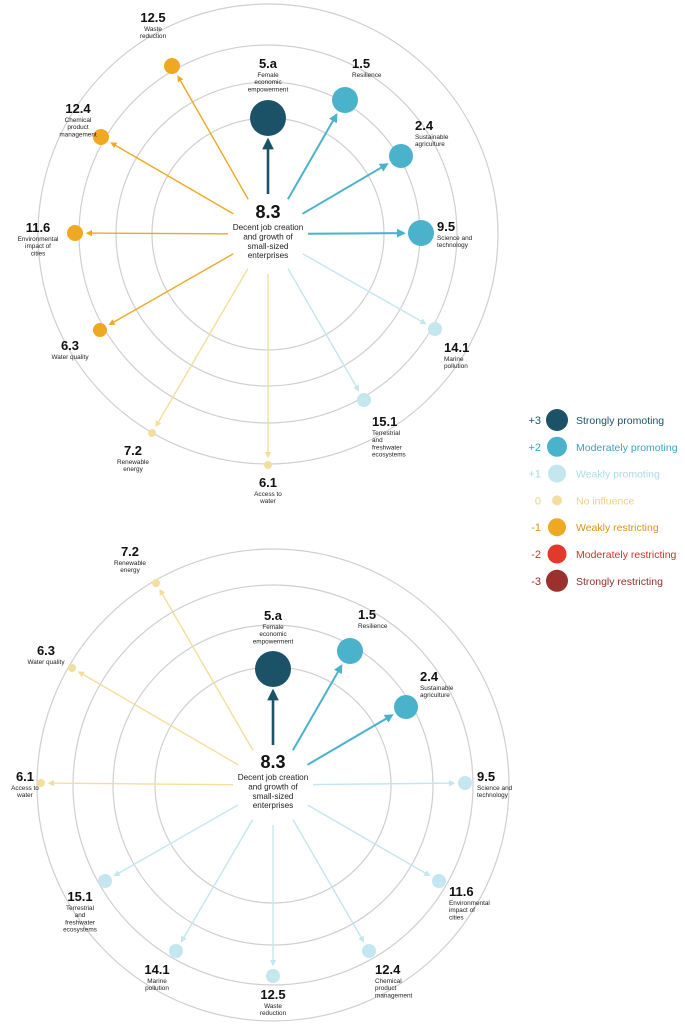 This screenshot has height=1025, width=685. Describe the element at coordinates (268, 246) in the screenshot. I see `center-label: small-sized` at that location.